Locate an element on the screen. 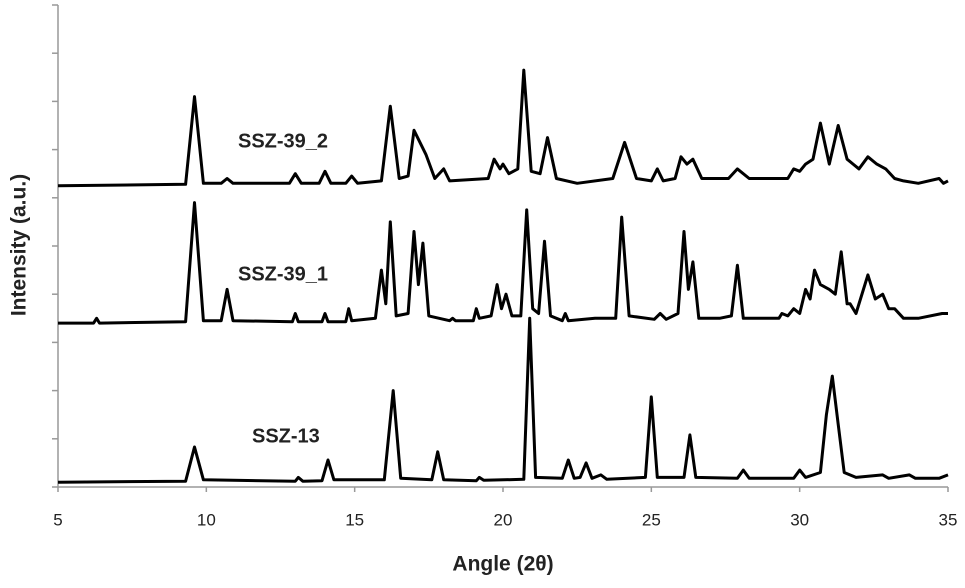 The height and width of the screenshot is (588, 965). series-label: SSZ-39_2 is located at coordinates (283, 141).